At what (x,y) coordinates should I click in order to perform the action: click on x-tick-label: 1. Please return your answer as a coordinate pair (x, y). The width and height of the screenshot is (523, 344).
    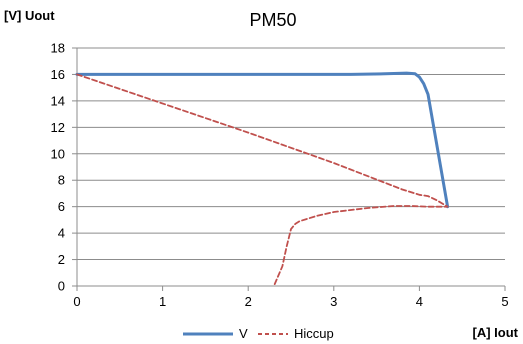
    Looking at the image, I should click on (162, 301).